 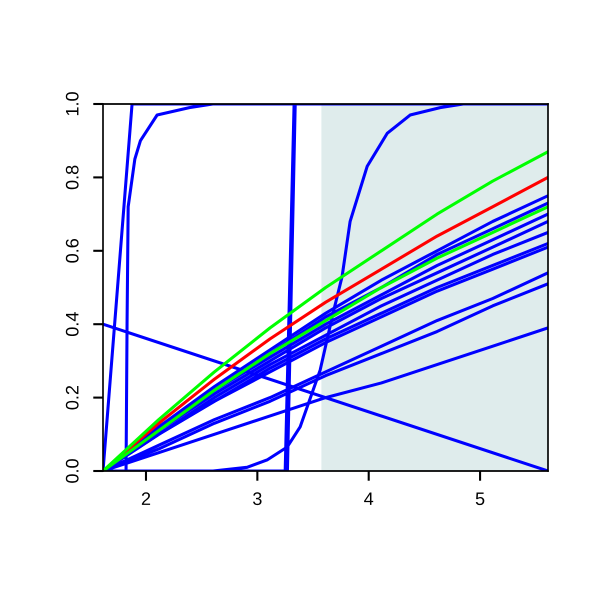 What do you see at coordinates (72, 104) in the screenshot?
I see `y-tick-label: 1.0` at bounding box center [72, 104].